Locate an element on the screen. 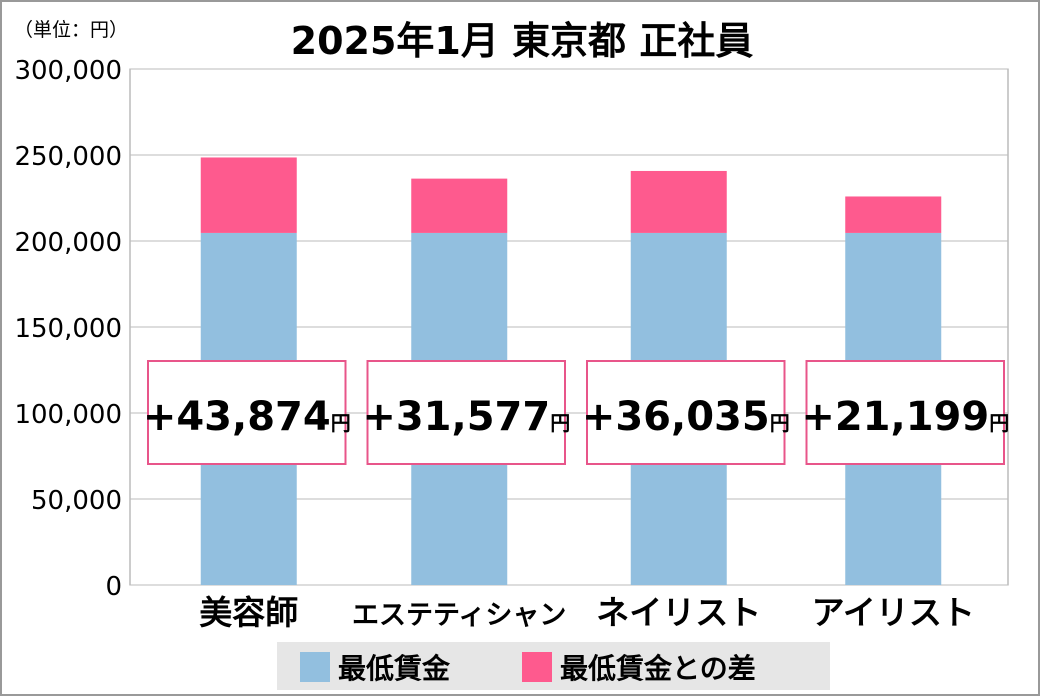 The width and height of the screenshot is (1040, 696). y-tick-label: 300,000 is located at coordinates (68, 71).